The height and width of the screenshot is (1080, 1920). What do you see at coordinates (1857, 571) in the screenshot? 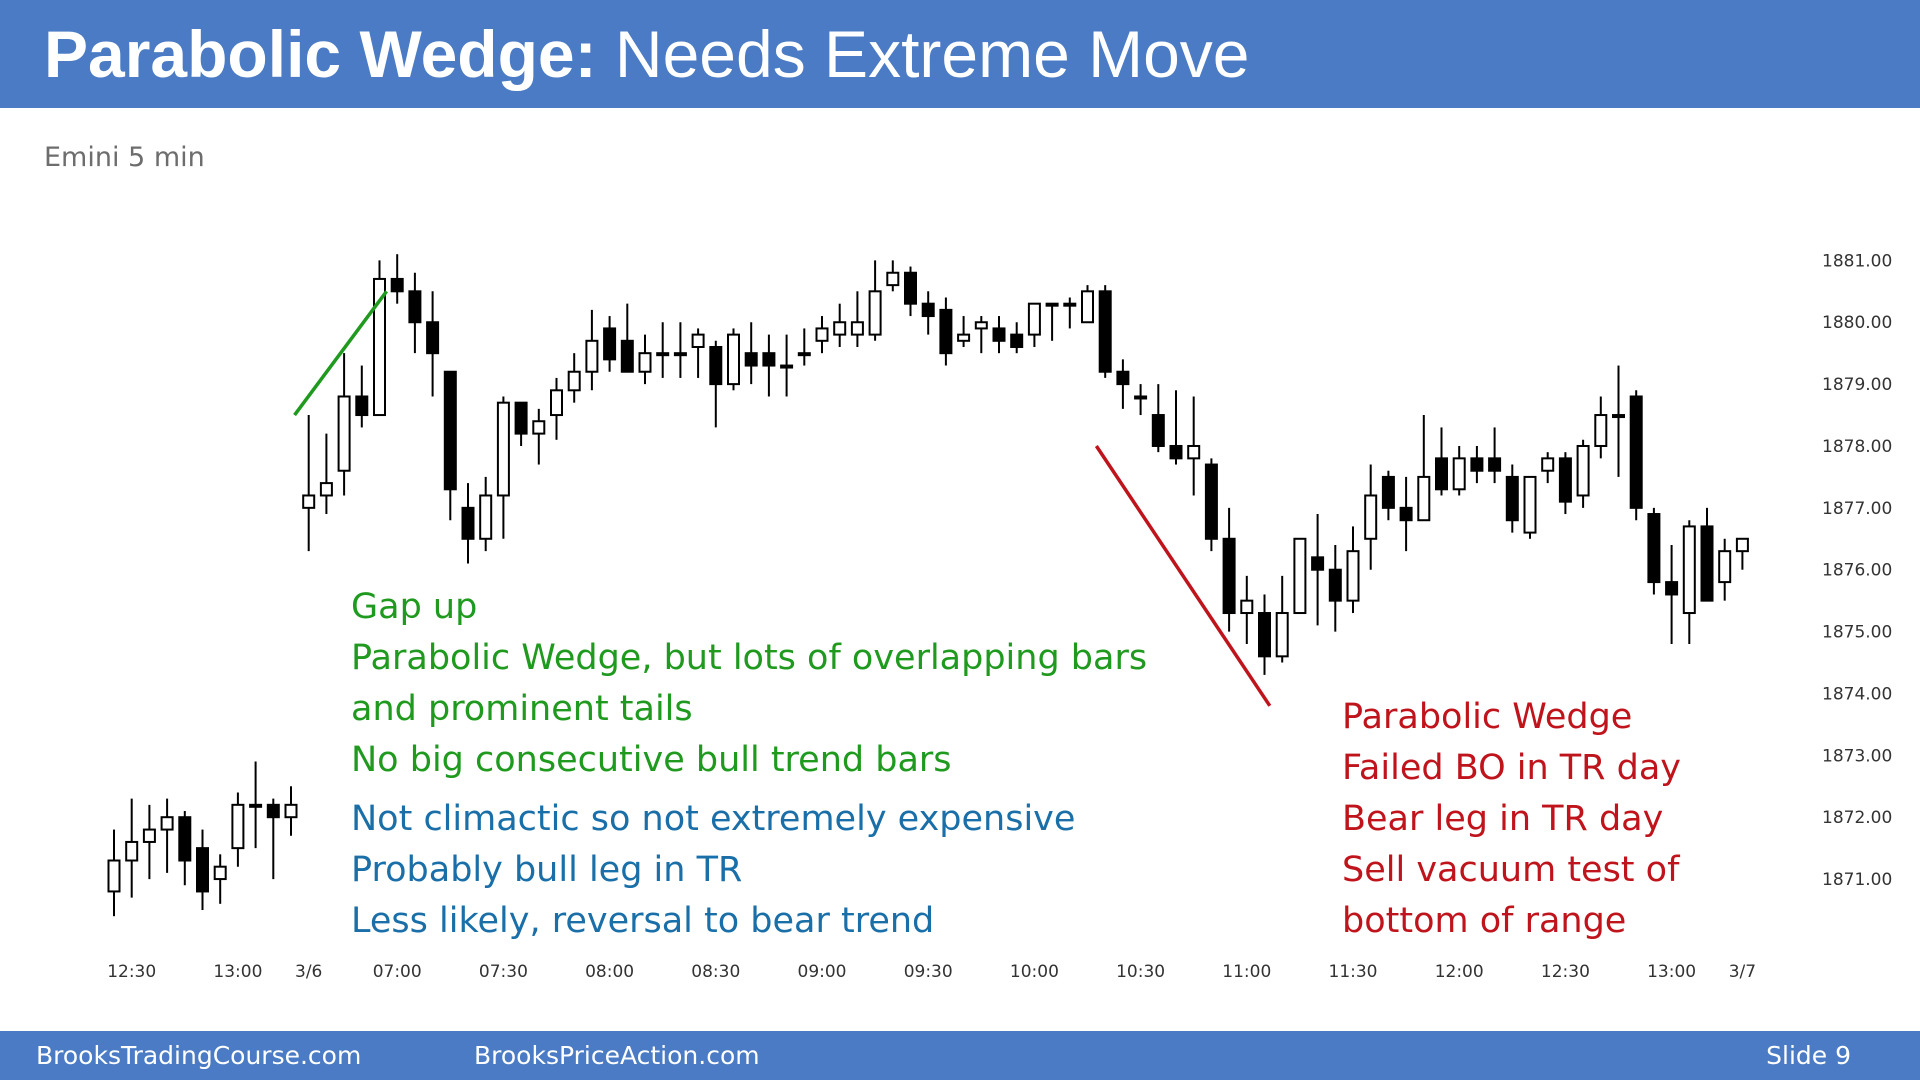
I see `y-tick-label: 1876.00` at bounding box center [1857, 571].